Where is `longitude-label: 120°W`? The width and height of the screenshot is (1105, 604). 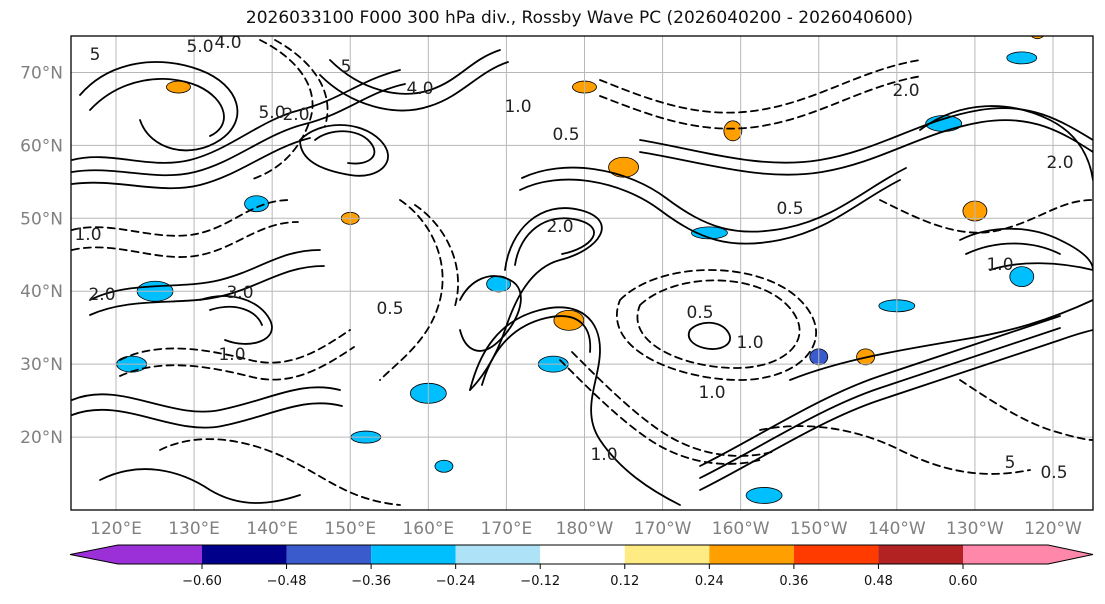
longitude-label: 120°W is located at coordinates (1053, 529).